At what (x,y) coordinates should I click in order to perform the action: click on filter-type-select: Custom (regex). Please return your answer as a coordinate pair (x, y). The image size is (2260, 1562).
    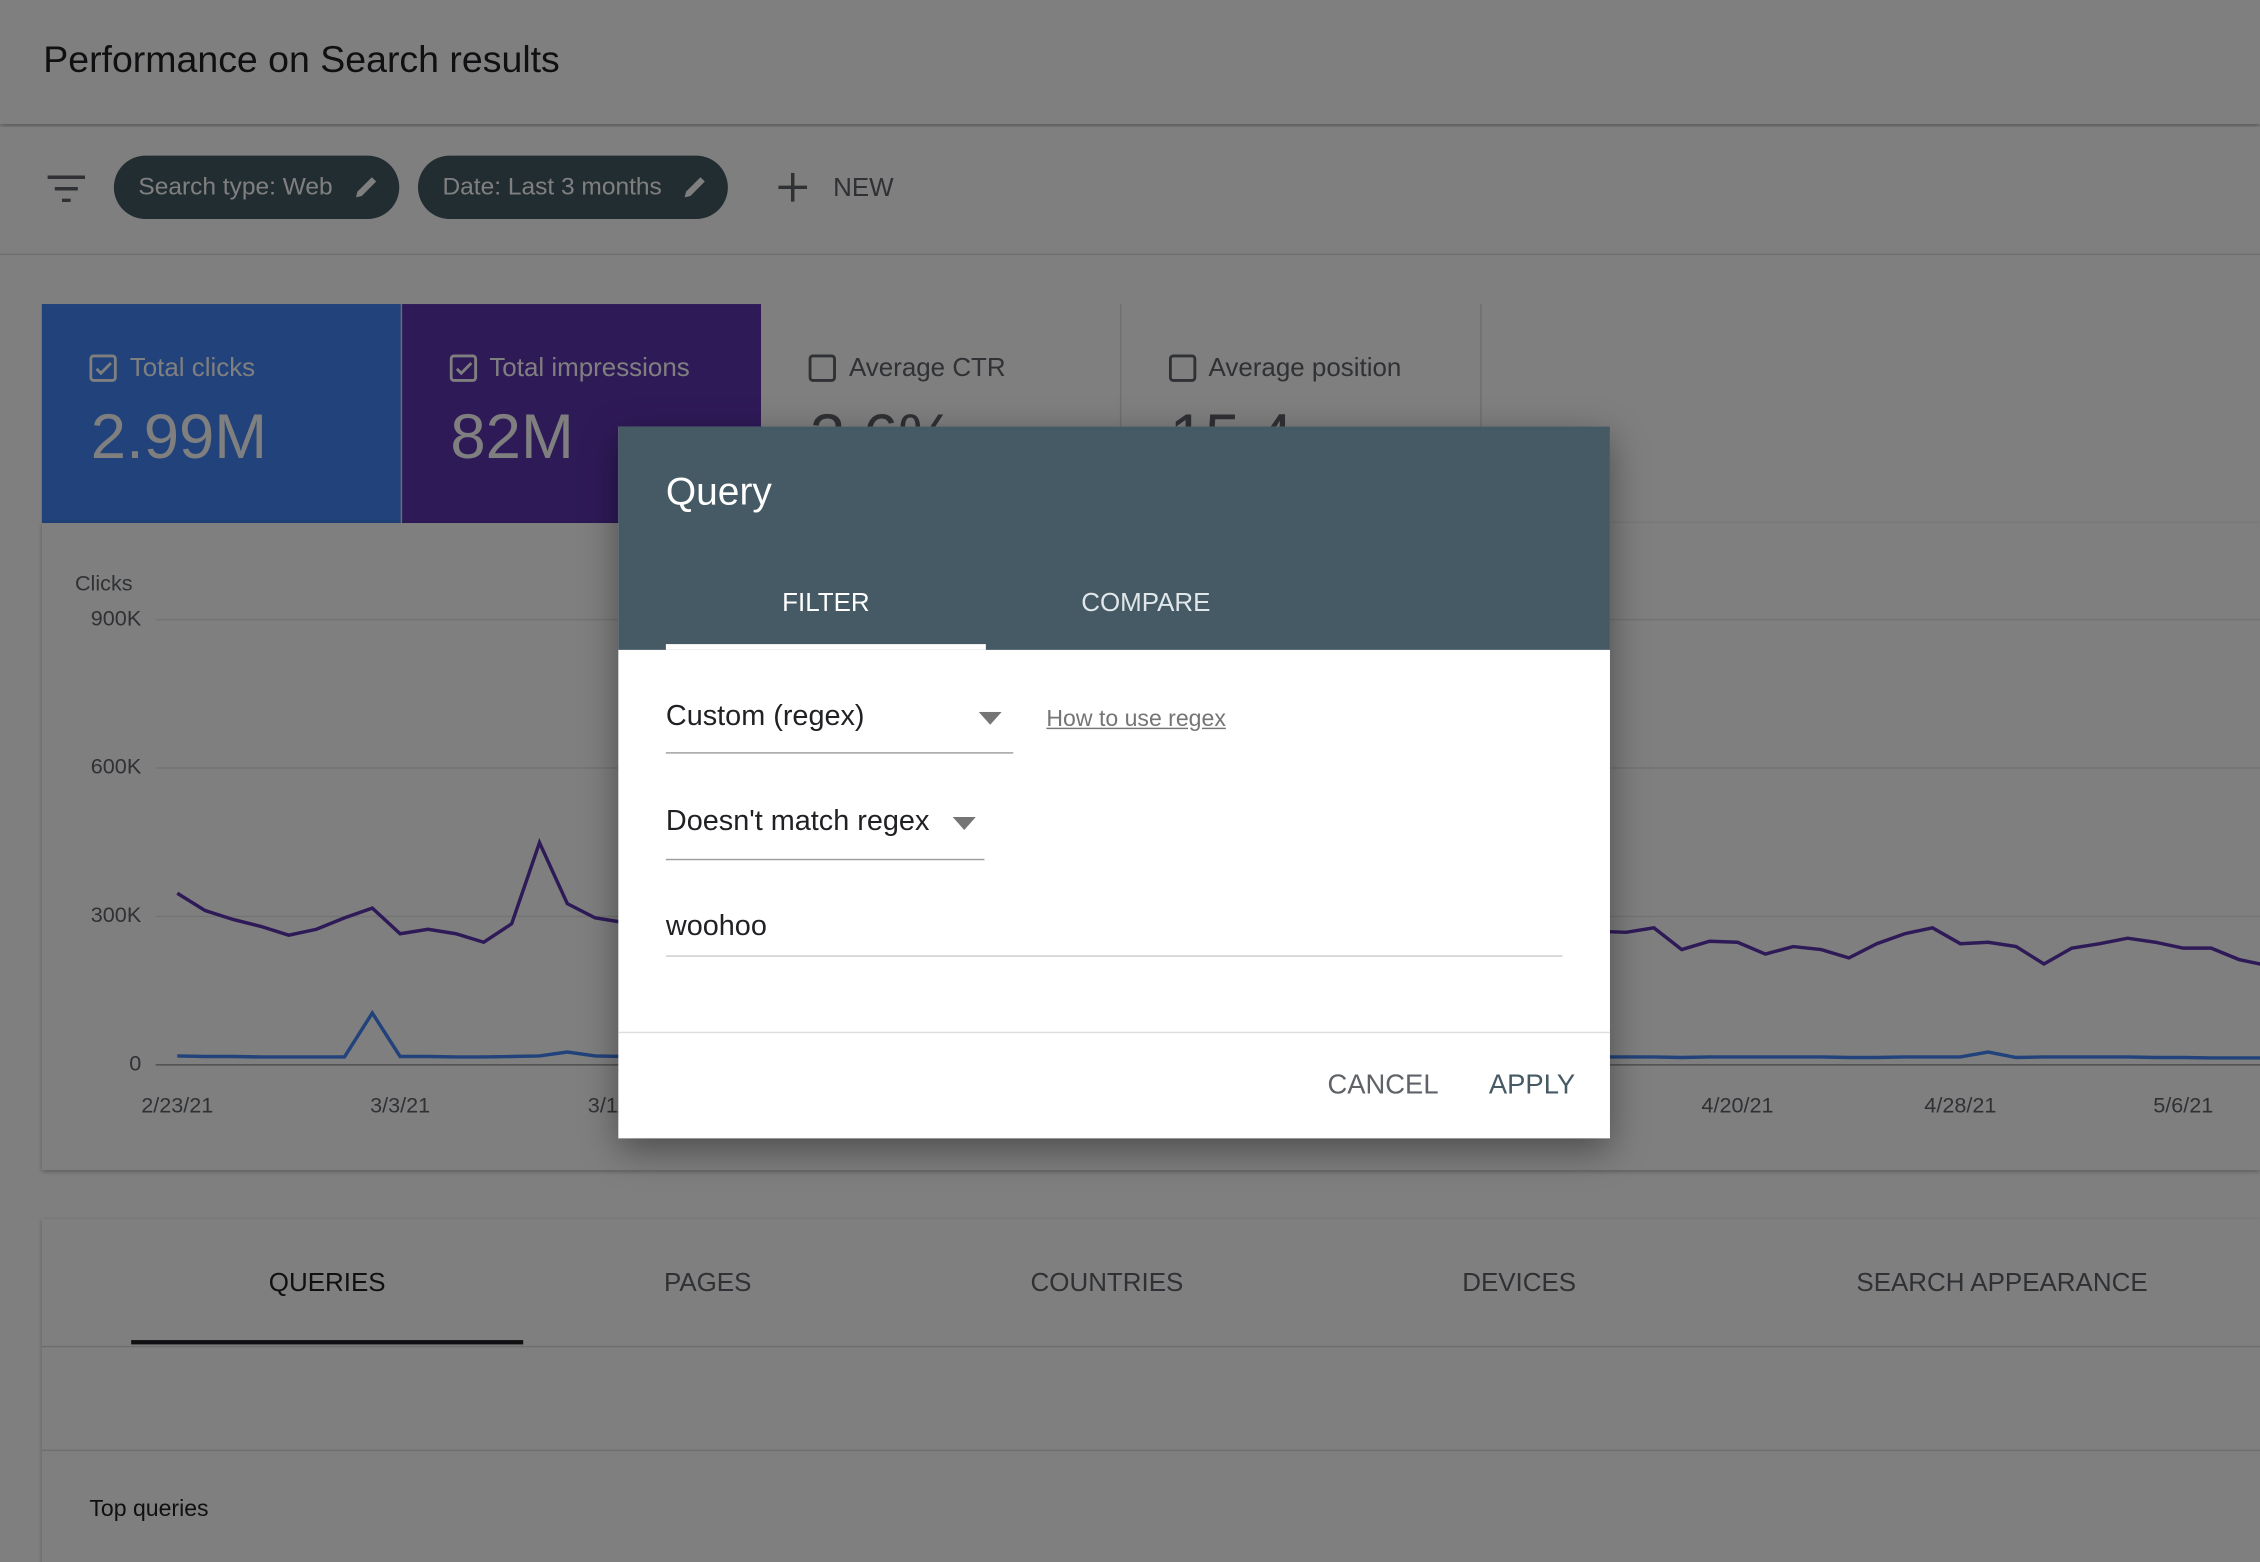
    Looking at the image, I should click on (839, 727).